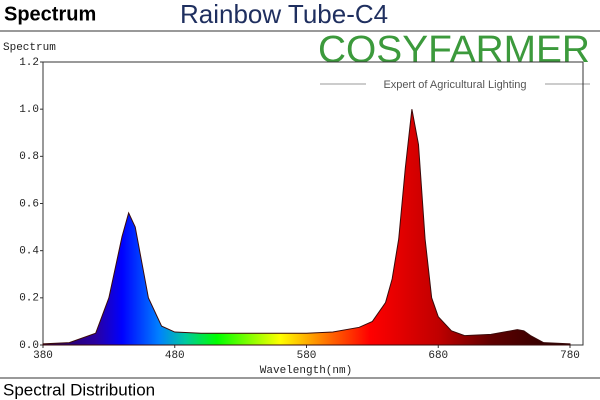  Describe the element at coordinates (29, 157) in the screenshot. I see `y-tick-label: 0.8` at that location.